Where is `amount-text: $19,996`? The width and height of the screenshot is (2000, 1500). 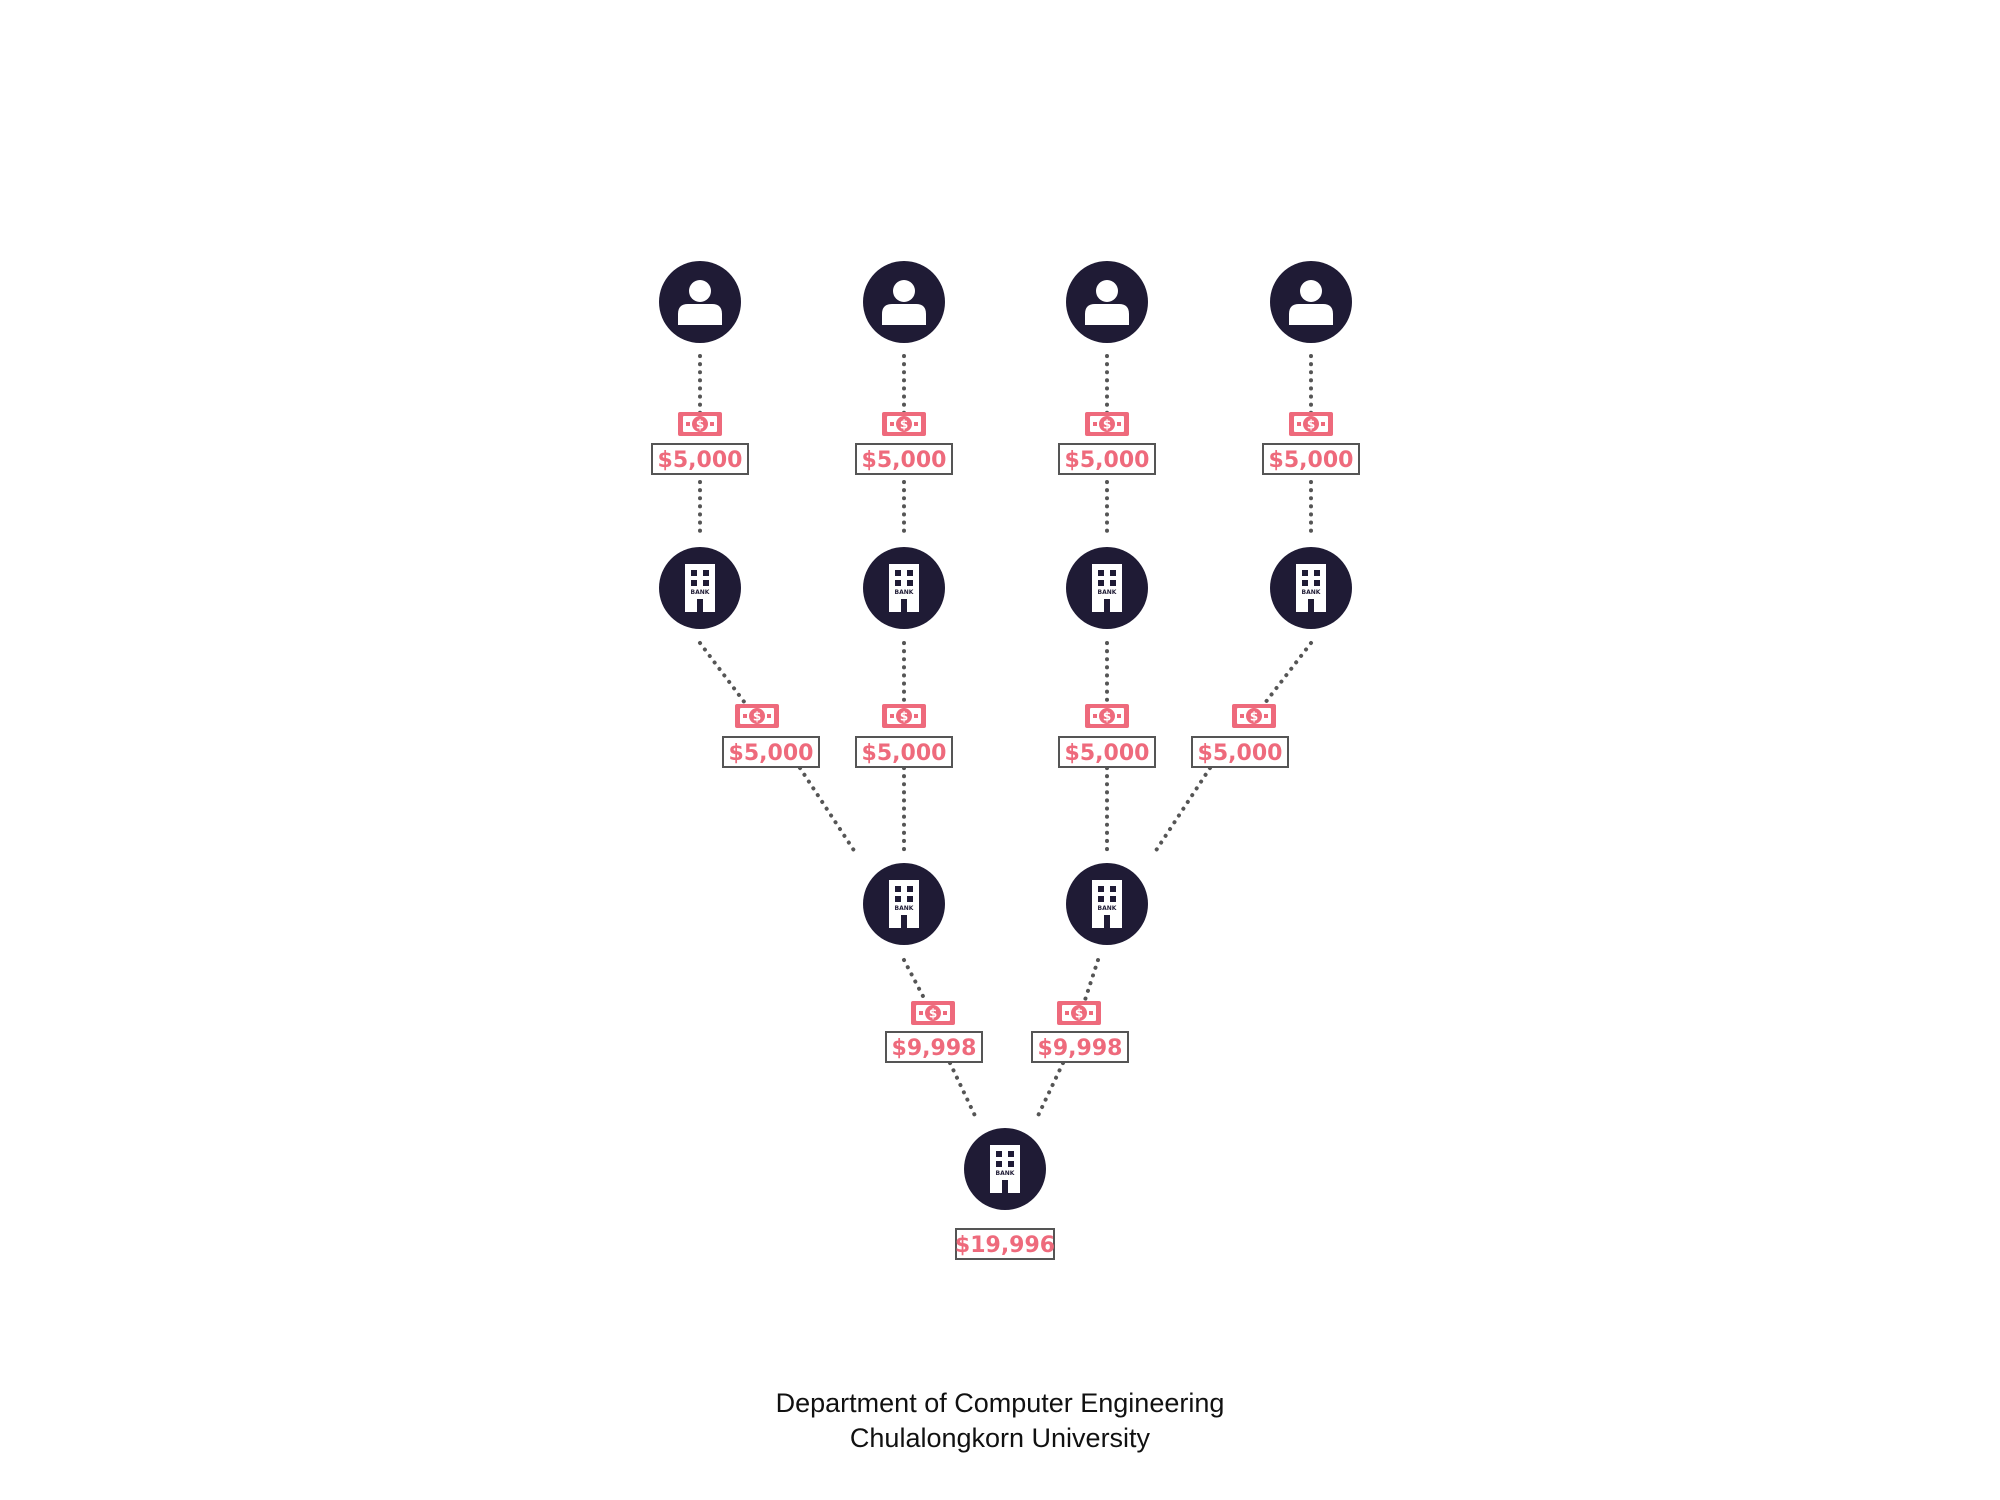 amount-text: $19,996 is located at coordinates (1005, 1245).